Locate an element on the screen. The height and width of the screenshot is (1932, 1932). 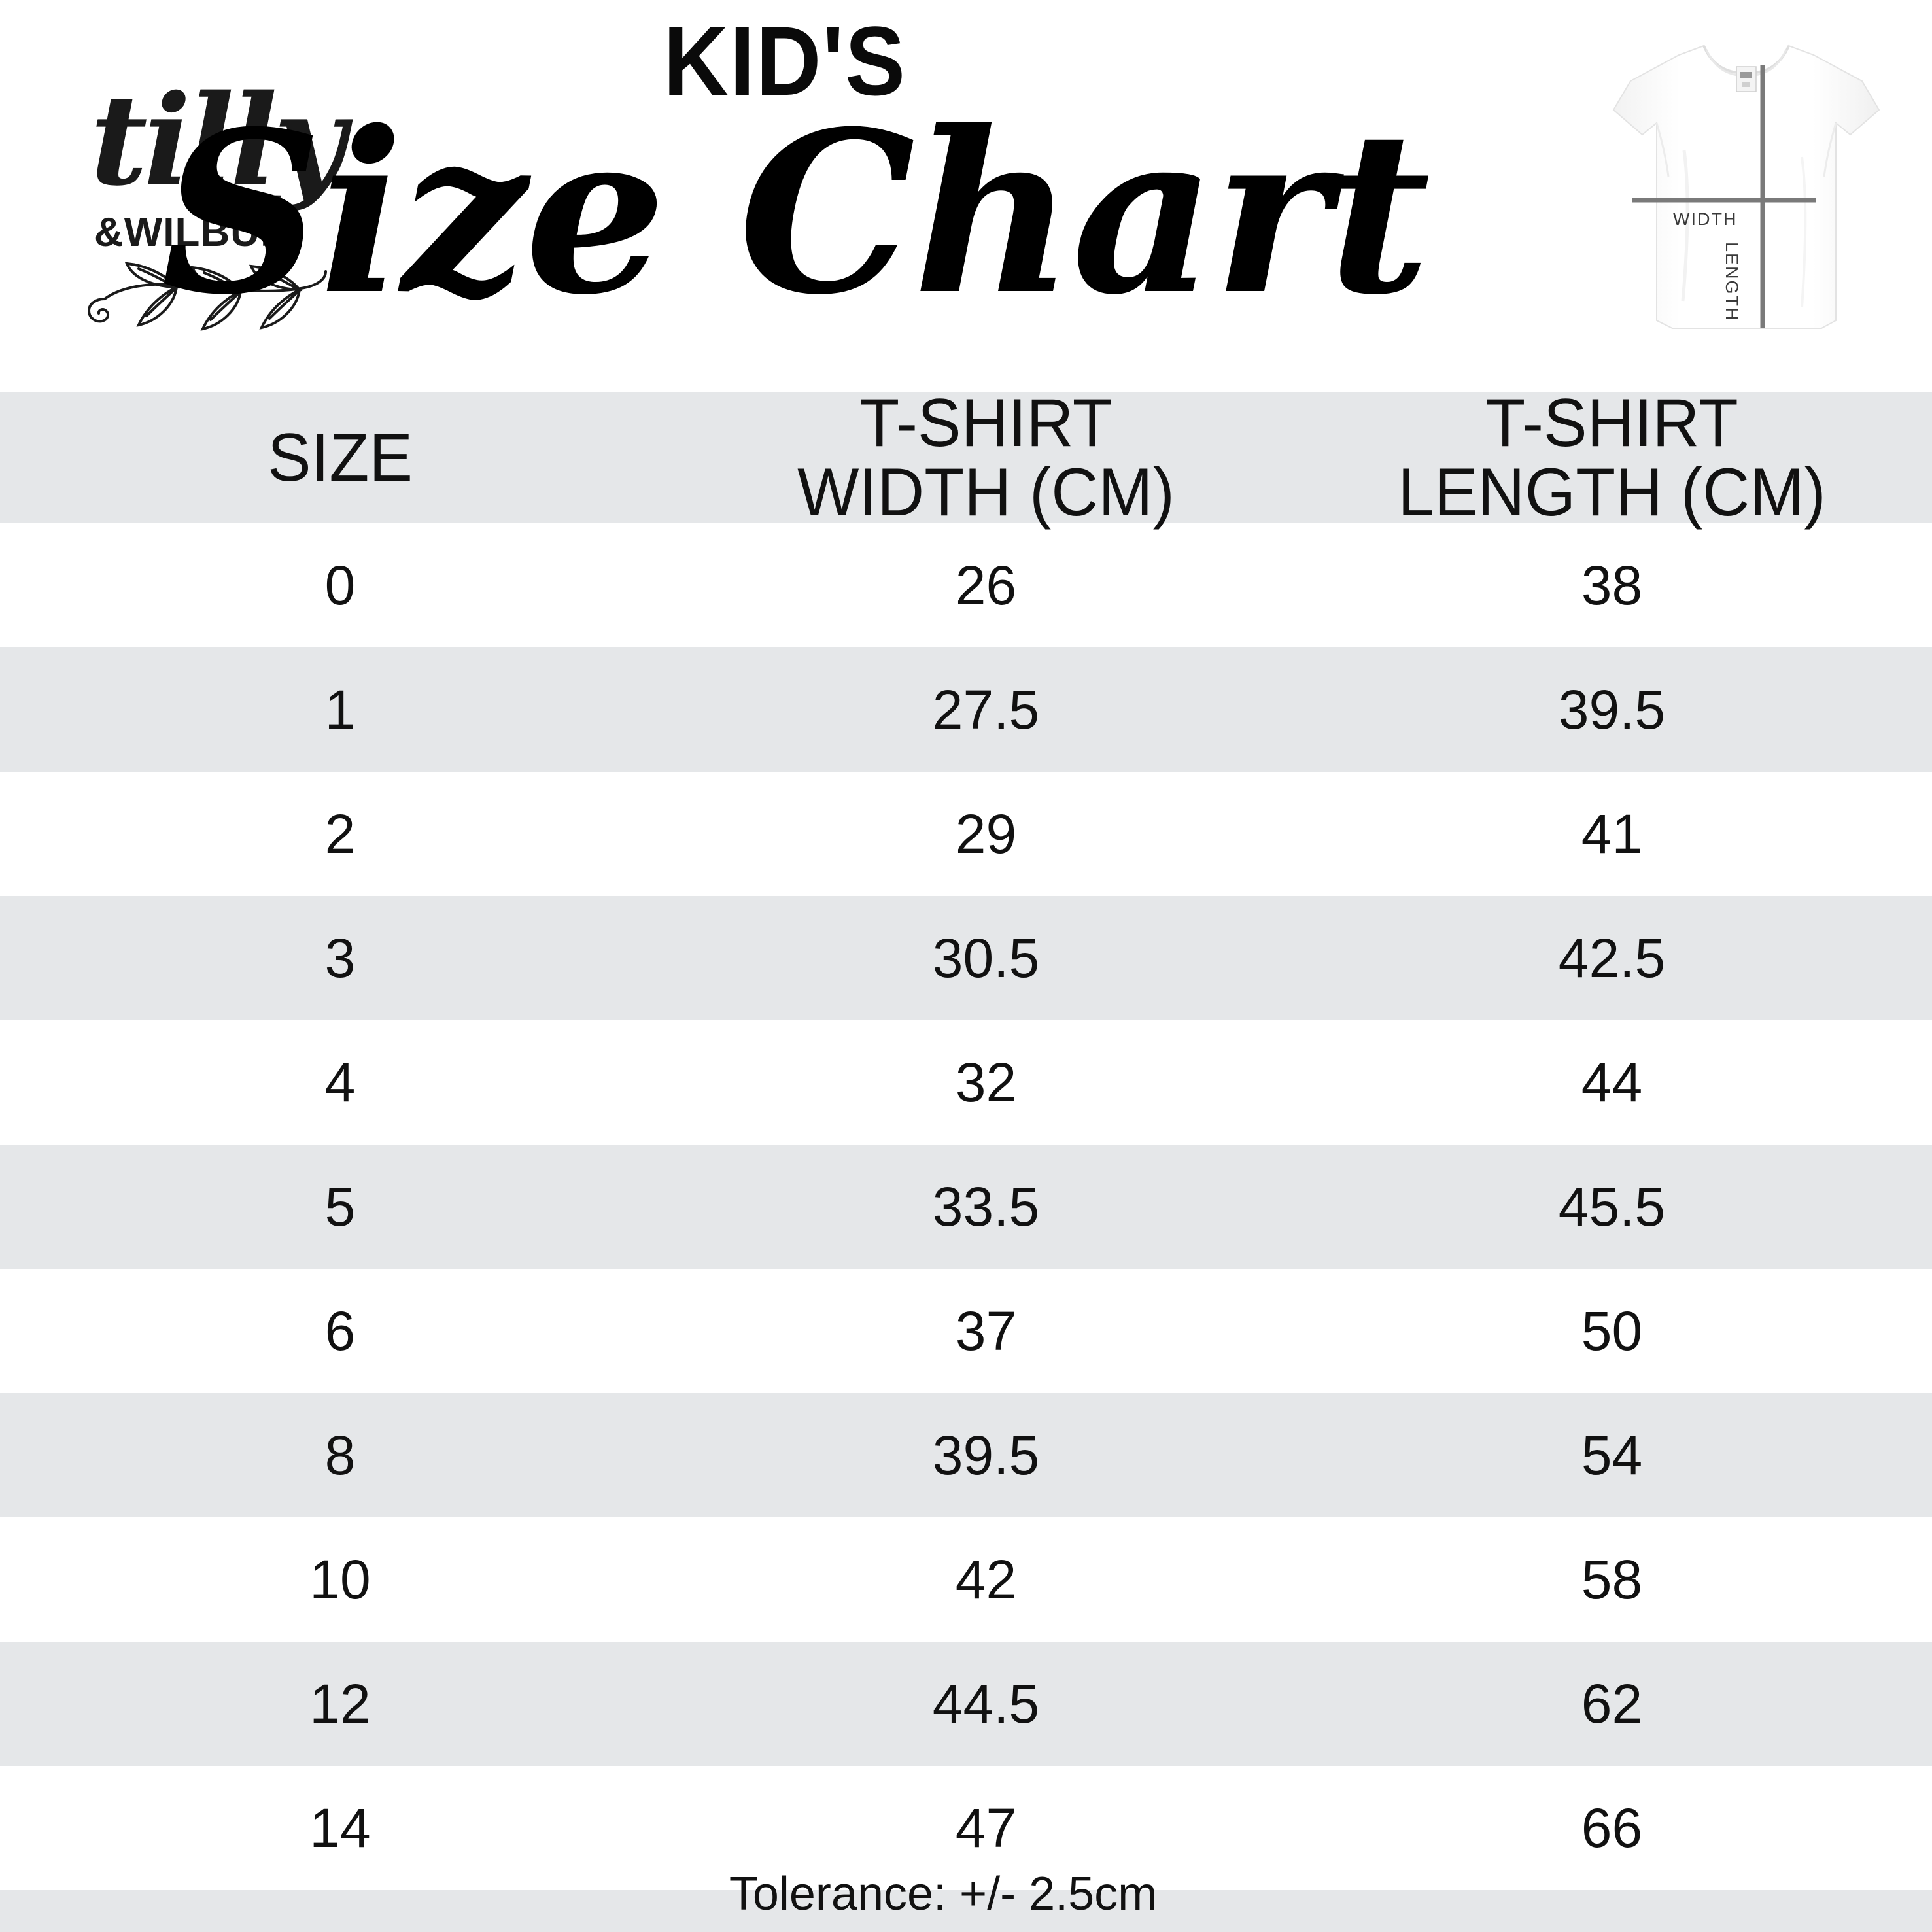
footer: Tolerance: +/- 2.5cm is located at coordinates (966, 1894).